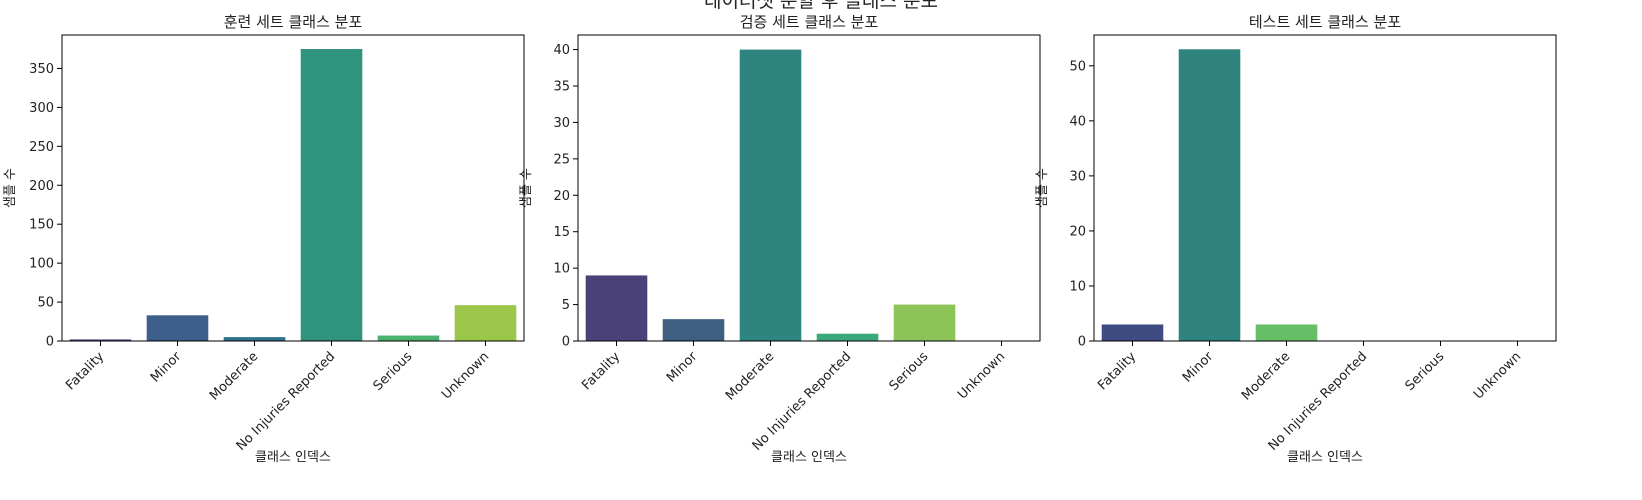  I want to click on panel-title: 훈련 세트 클래스 분포, so click(293, 22).